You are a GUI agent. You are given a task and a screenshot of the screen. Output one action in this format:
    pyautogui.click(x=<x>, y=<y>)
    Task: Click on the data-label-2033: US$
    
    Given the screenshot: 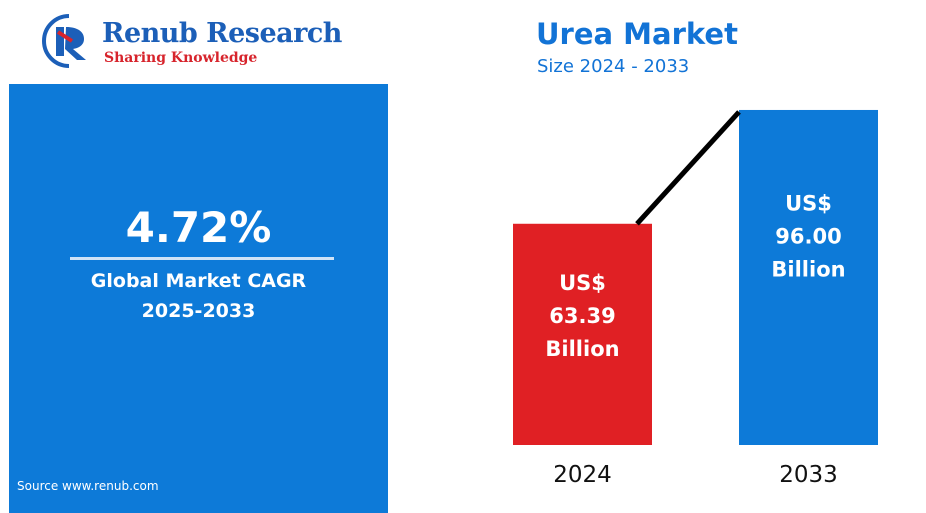 What is the action you would take?
    pyautogui.click(x=808, y=203)
    